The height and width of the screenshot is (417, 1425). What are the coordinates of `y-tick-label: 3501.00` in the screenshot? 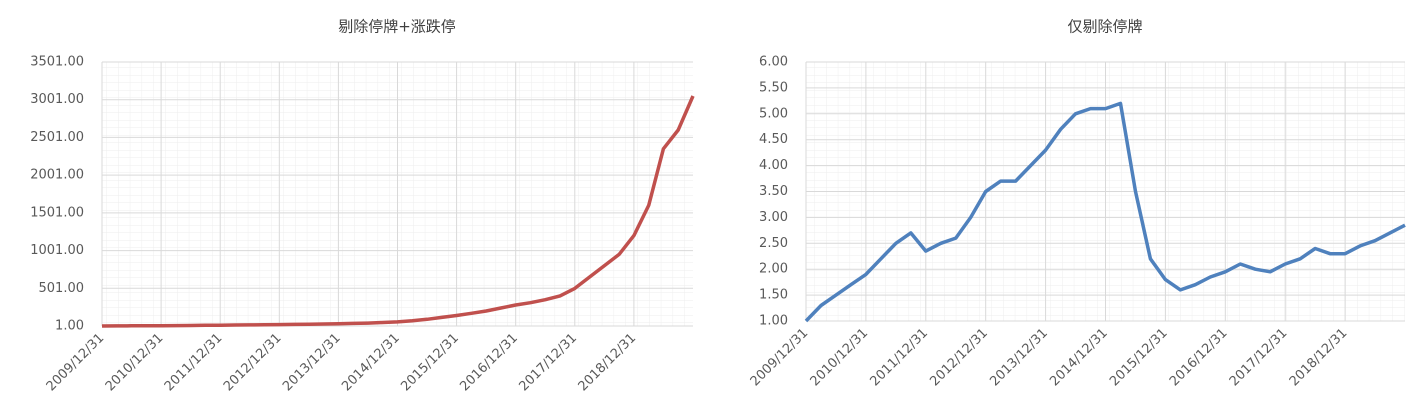 It's located at (57, 62).